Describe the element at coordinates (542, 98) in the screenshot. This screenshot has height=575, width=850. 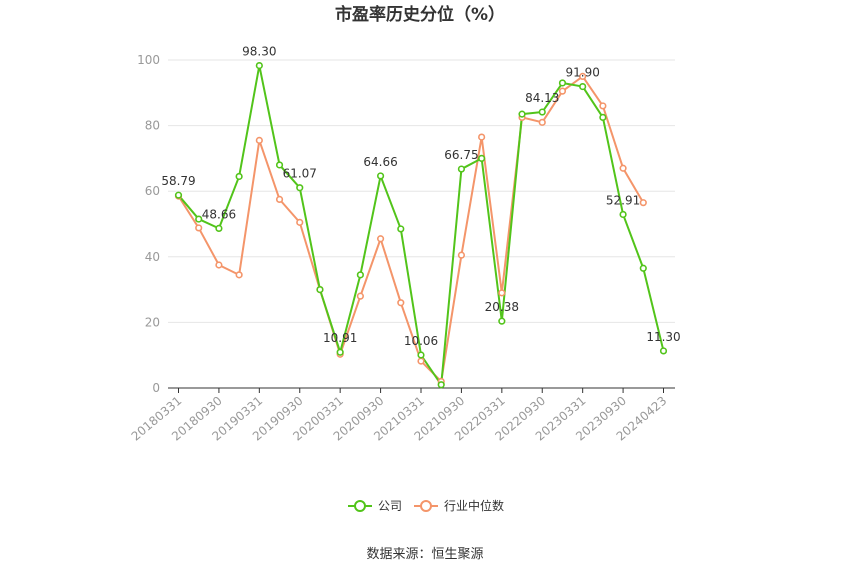
I see `data-label: 84.13` at that location.